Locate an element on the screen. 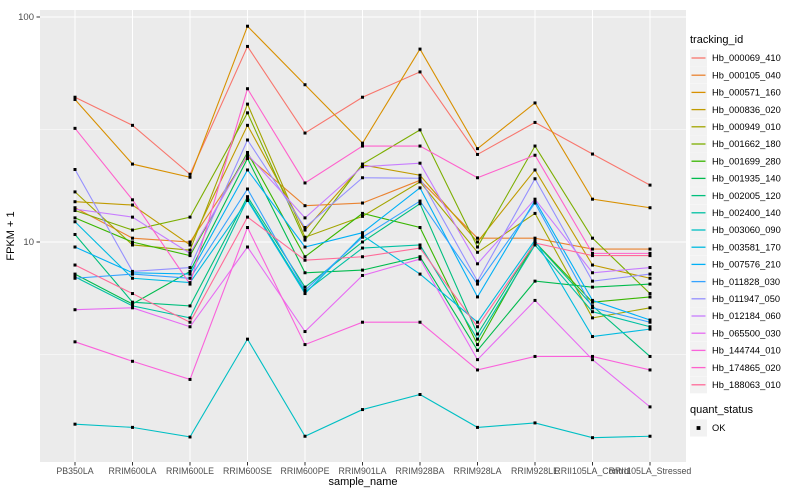  legend-entry-Hb_000836_020: Hb_000836_020 is located at coordinates (735, 110).